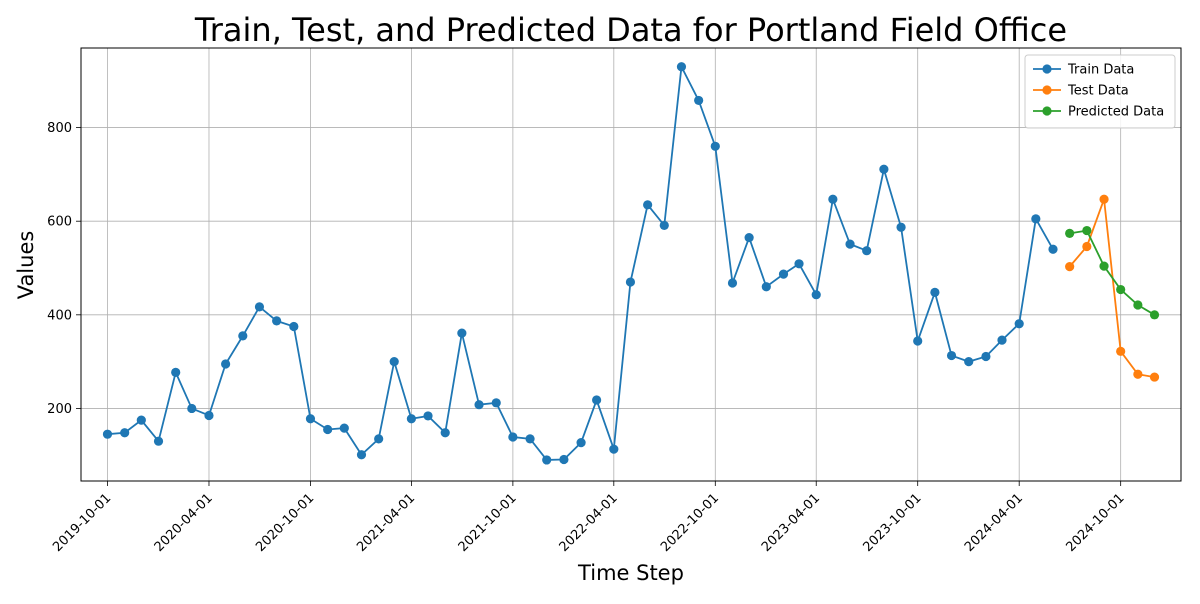 This screenshot has height=604, width=1200. Describe the element at coordinates (1047, 90) in the screenshot. I see `legend-marker-test-data` at that location.